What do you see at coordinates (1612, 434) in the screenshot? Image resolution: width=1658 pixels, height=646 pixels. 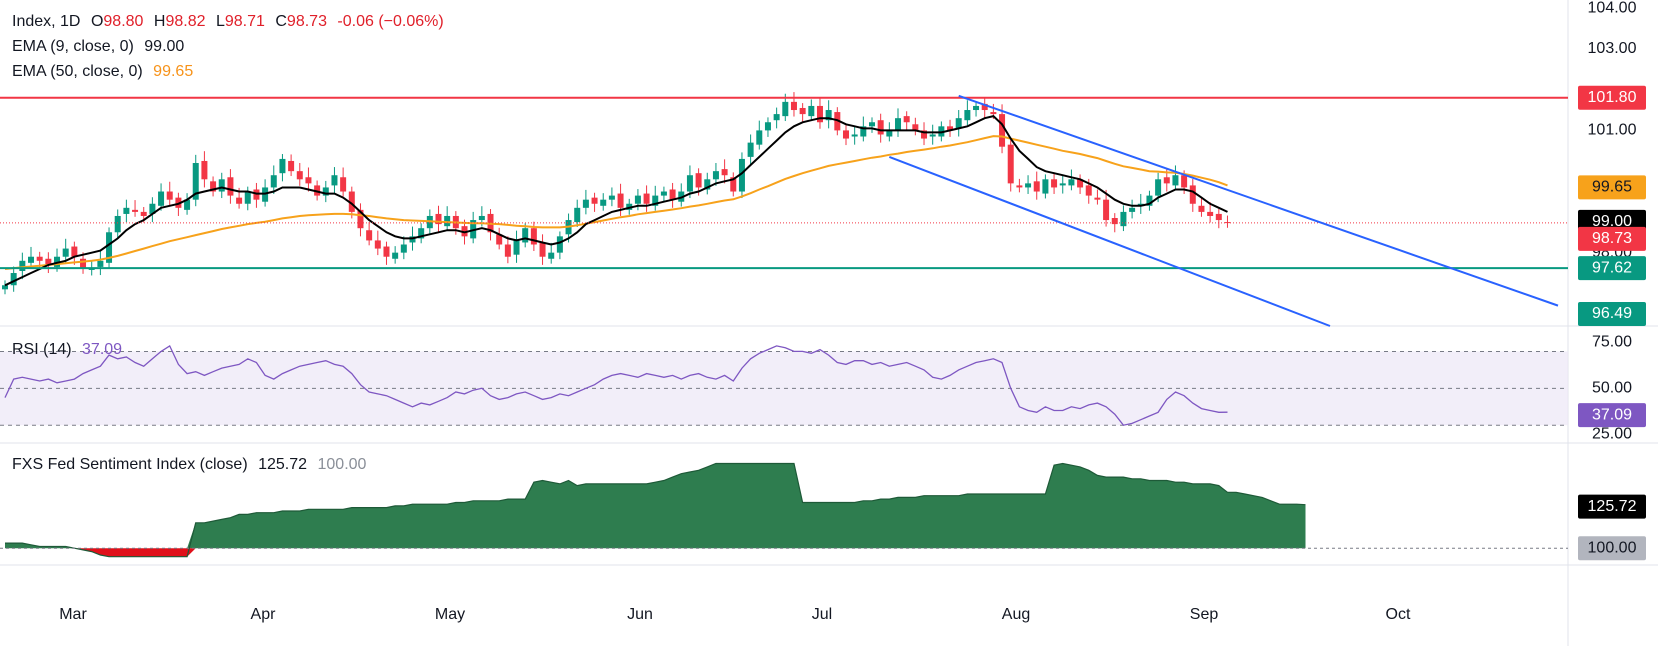 I see `rsi-tick-label: 25.00` at bounding box center [1612, 434].